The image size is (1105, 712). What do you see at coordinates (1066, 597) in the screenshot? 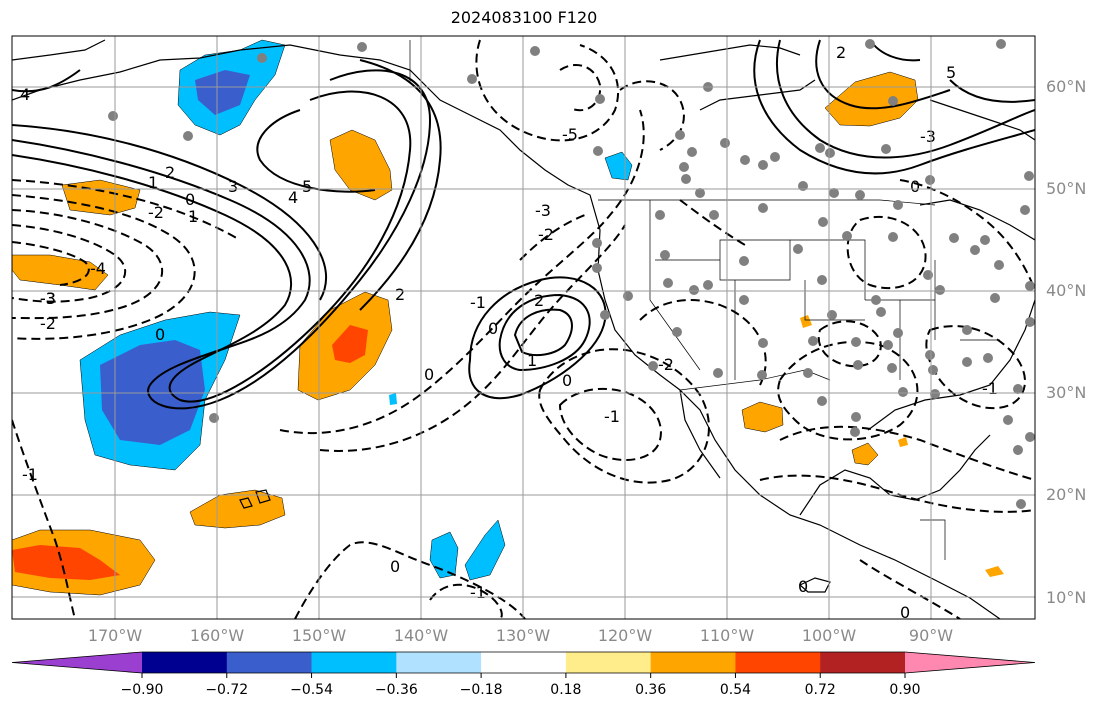
I see `latitude-label: 10°N` at bounding box center [1066, 597].